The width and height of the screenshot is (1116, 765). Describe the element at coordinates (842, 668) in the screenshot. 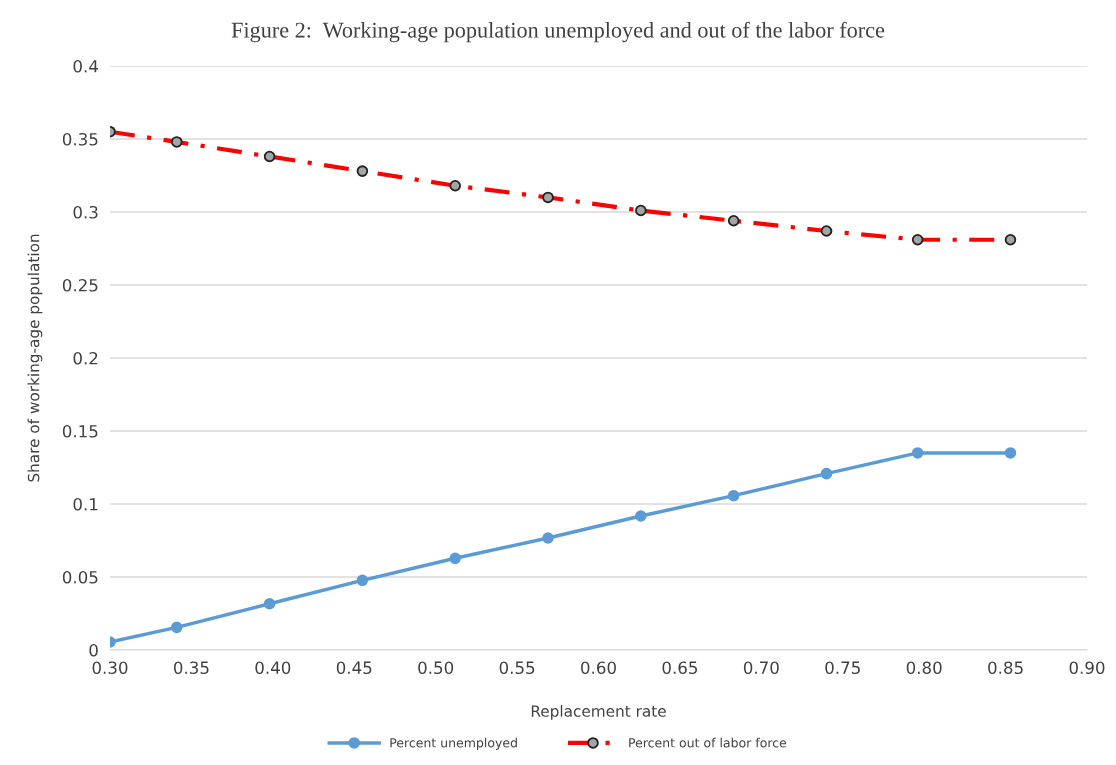

I see `x-tick-label: 0.75` at that location.